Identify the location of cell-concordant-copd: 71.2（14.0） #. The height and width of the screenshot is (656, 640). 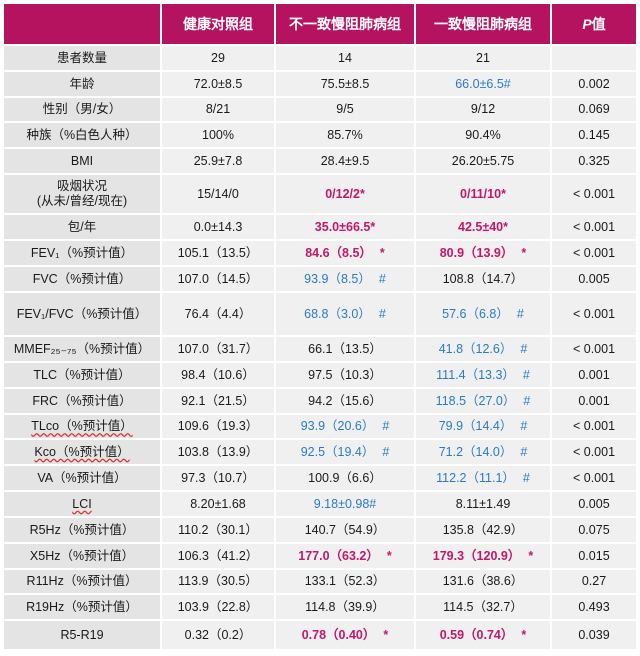
(483, 452).